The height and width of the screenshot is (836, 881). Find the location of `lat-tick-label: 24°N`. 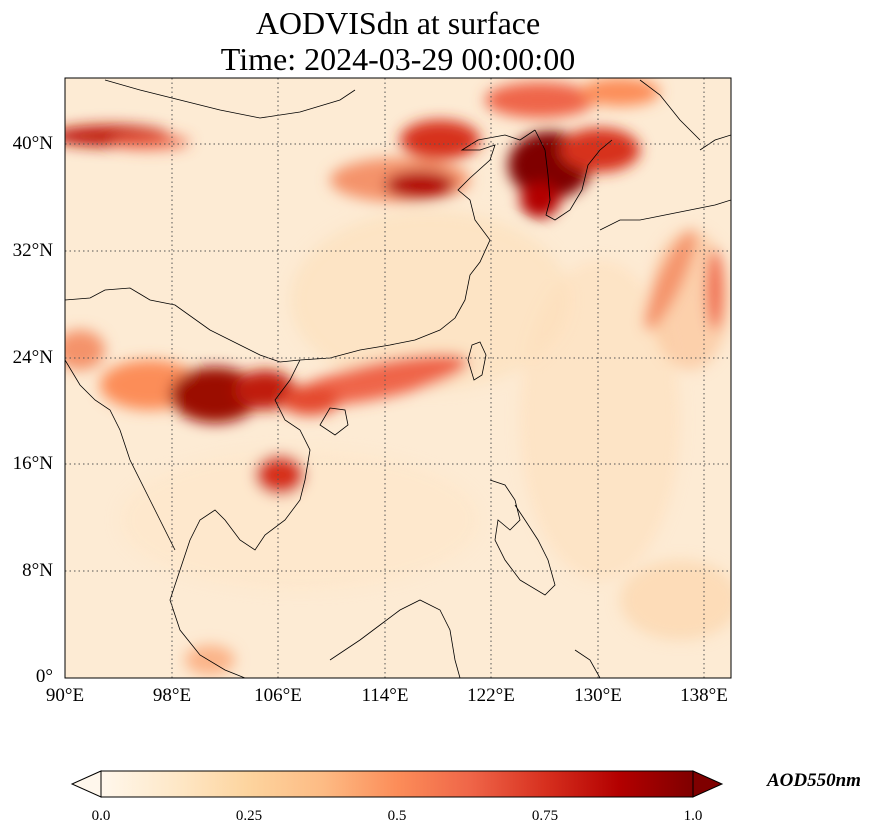

lat-tick-label: 24°N is located at coordinates (32, 357).